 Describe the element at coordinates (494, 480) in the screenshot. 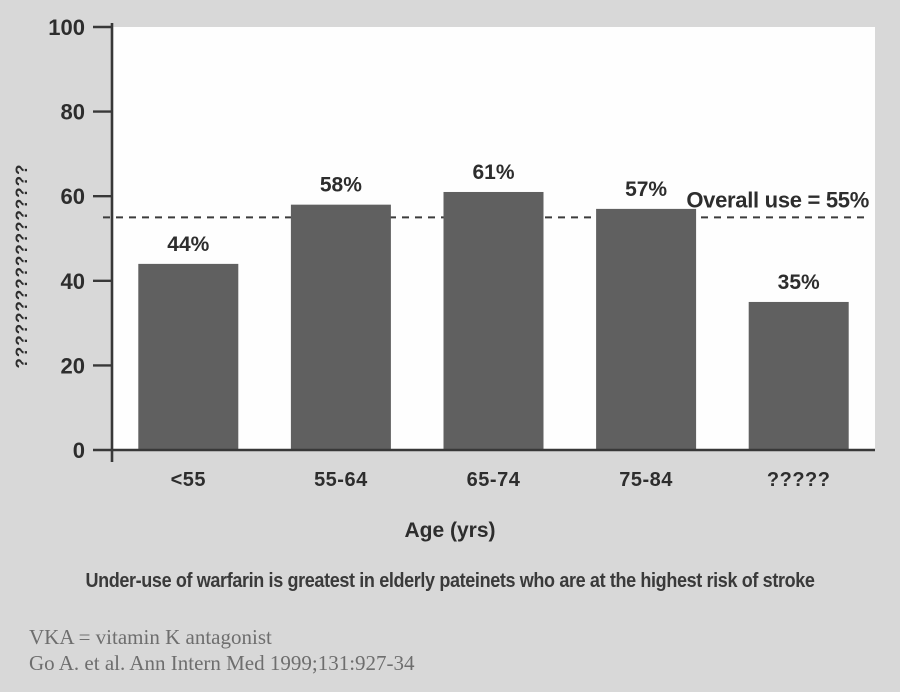

I see `x-tick-label: 65-74` at that location.